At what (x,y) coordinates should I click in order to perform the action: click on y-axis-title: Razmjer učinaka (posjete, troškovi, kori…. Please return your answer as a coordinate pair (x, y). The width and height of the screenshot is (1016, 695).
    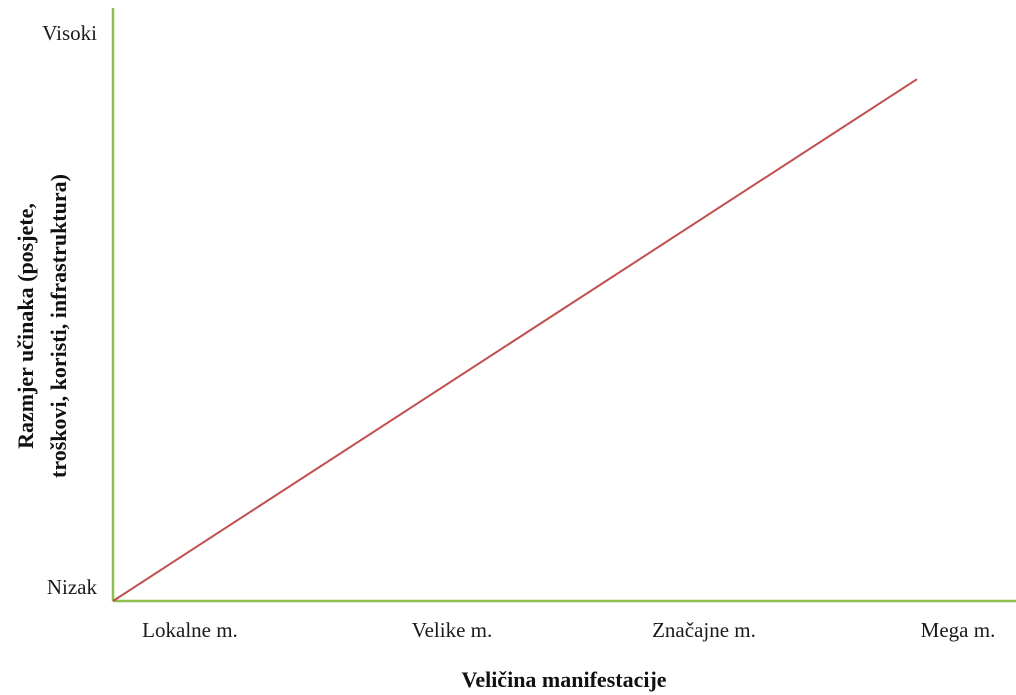
    Looking at the image, I should click on (42, 326).